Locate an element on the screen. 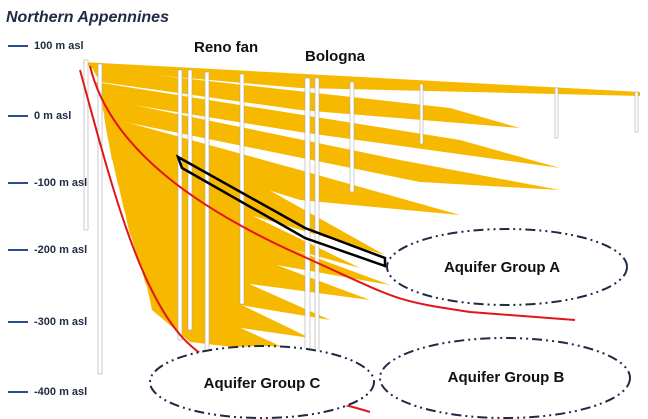 This screenshot has height=419, width=648. aquifer-label: Aquifer Group A is located at coordinates (502, 267).